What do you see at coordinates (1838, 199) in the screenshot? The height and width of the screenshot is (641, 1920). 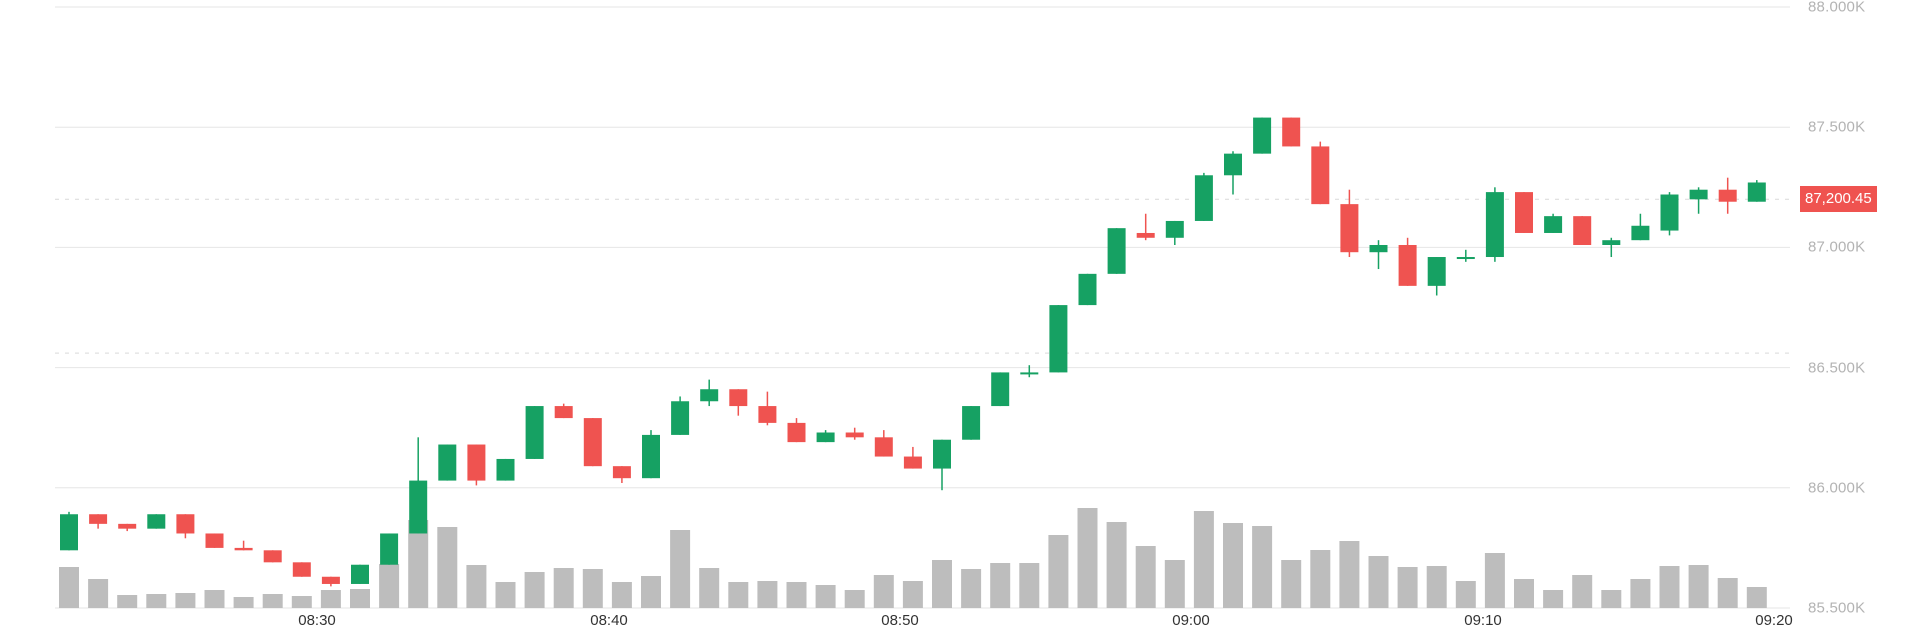 I see `last-price-tag: 87,200.45` at bounding box center [1838, 199].